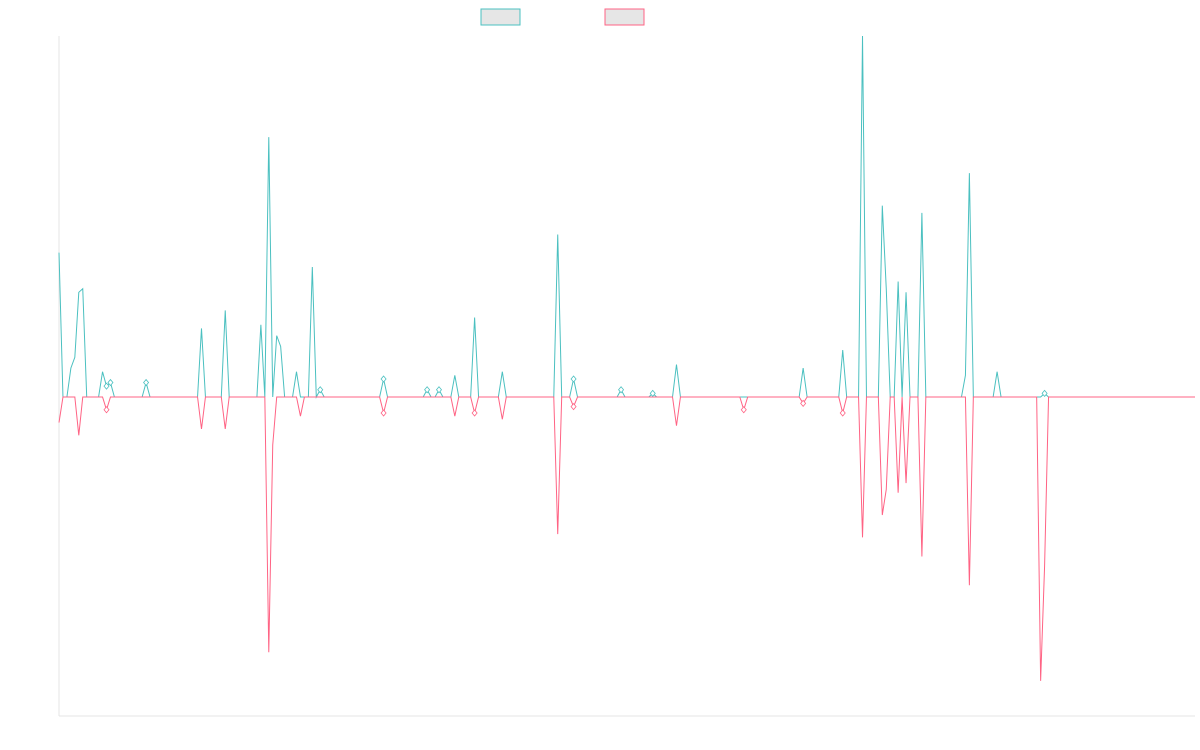 The image size is (1200, 750). What do you see at coordinates (575, 396) in the screenshot?
I see `markers-layer` at bounding box center [575, 396].